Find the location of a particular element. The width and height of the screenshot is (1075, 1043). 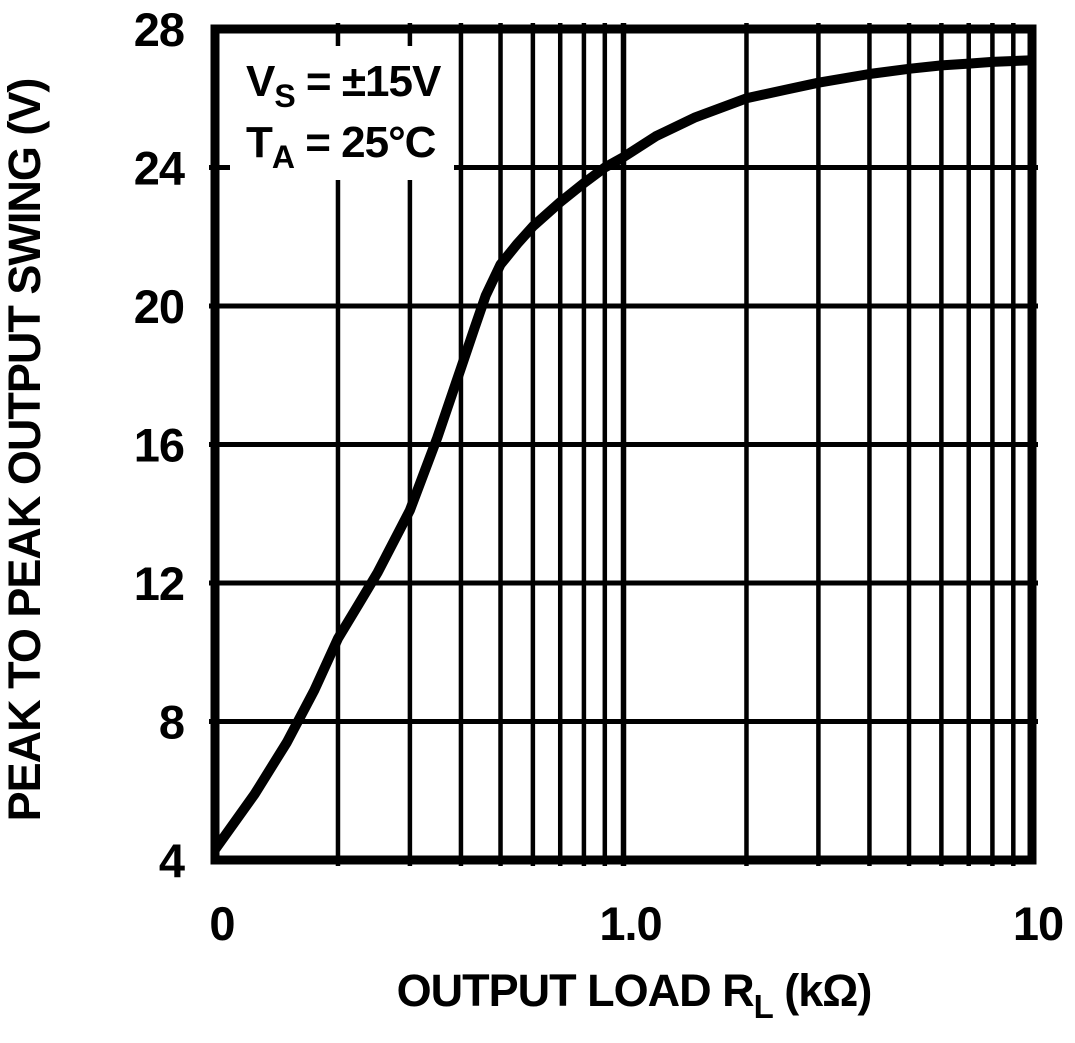

y-tick-label: 28 is located at coordinates (159, 29).